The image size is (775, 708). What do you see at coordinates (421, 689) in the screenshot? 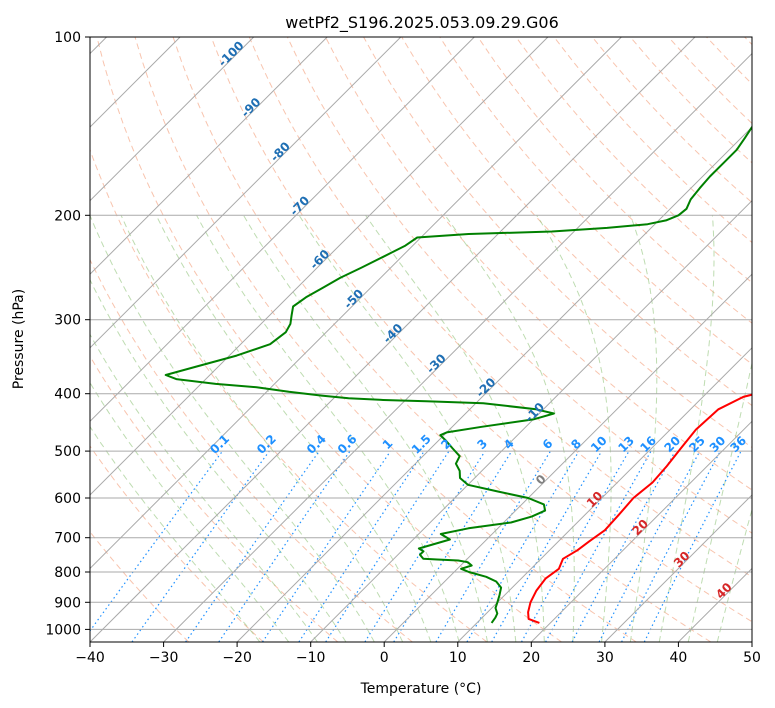
I see `x-axis-label: Temperature (°C)` at bounding box center [421, 689].